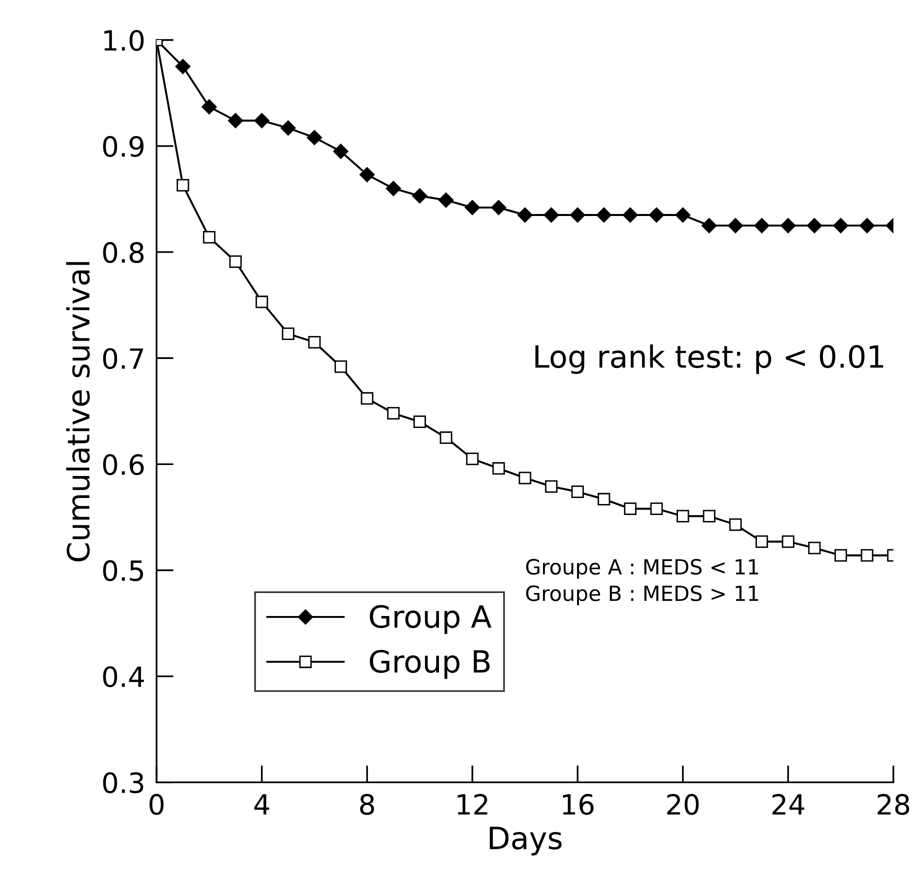 The image size is (921, 889). Describe the element at coordinates (123, 359) in the screenshot. I see `y-tick-label: 0.7` at that location.